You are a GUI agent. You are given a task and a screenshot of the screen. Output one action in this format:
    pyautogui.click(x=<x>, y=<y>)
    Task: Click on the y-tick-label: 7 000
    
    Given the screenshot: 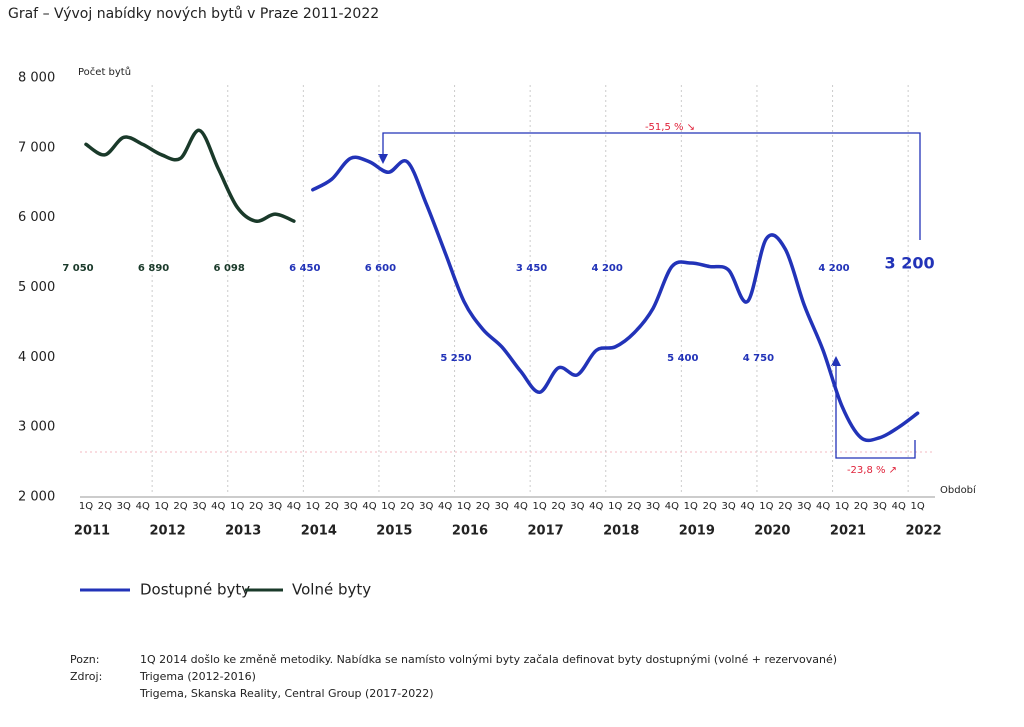 What is the action you would take?
    pyautogui.click(x=36, y=147)
    